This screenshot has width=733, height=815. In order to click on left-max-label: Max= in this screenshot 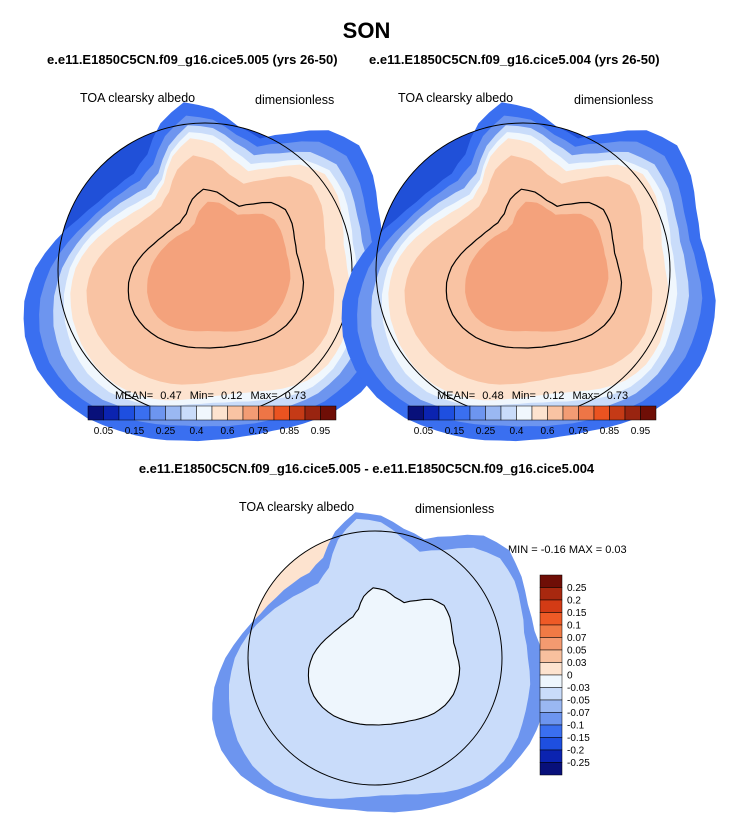, I will do `click(264, 396)`.